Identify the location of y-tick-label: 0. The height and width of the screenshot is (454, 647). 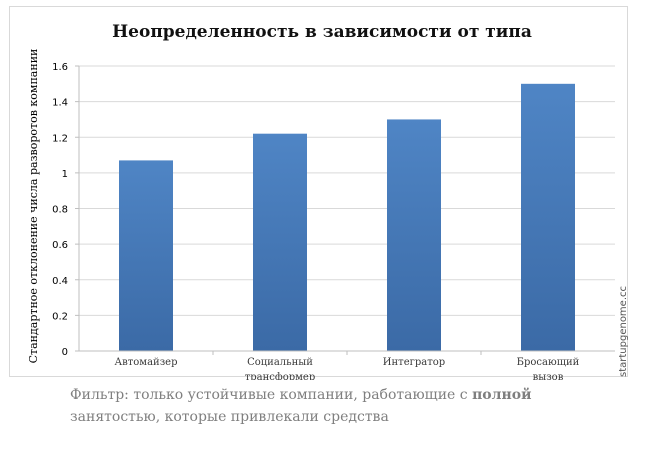
(65, 352).